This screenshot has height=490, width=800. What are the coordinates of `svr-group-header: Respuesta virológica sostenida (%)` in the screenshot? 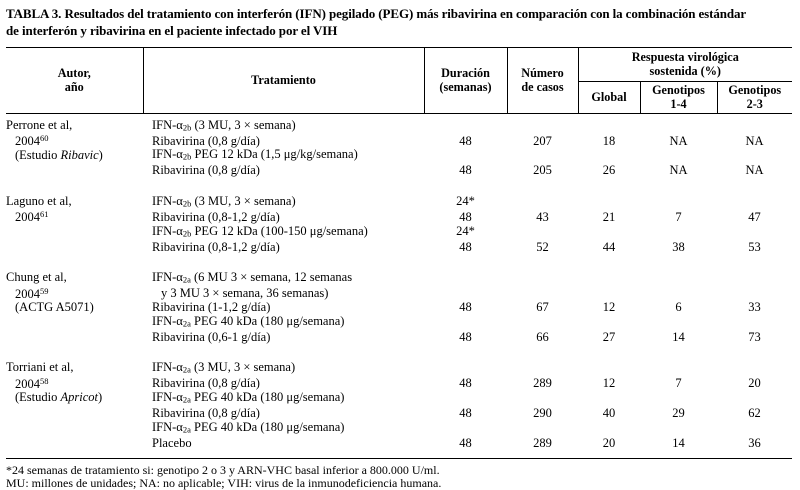 It's located at (685, 64).